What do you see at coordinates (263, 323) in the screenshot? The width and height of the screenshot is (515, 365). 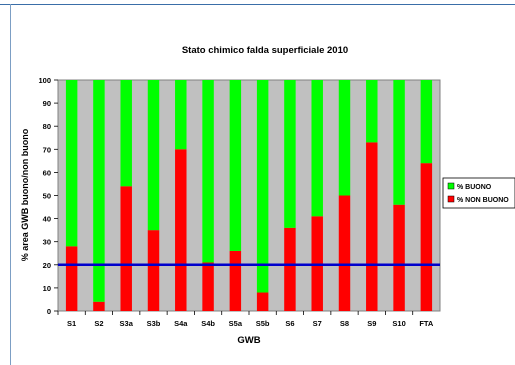 I see `x-tick-label: S5b` at bounding box center [263, 323].